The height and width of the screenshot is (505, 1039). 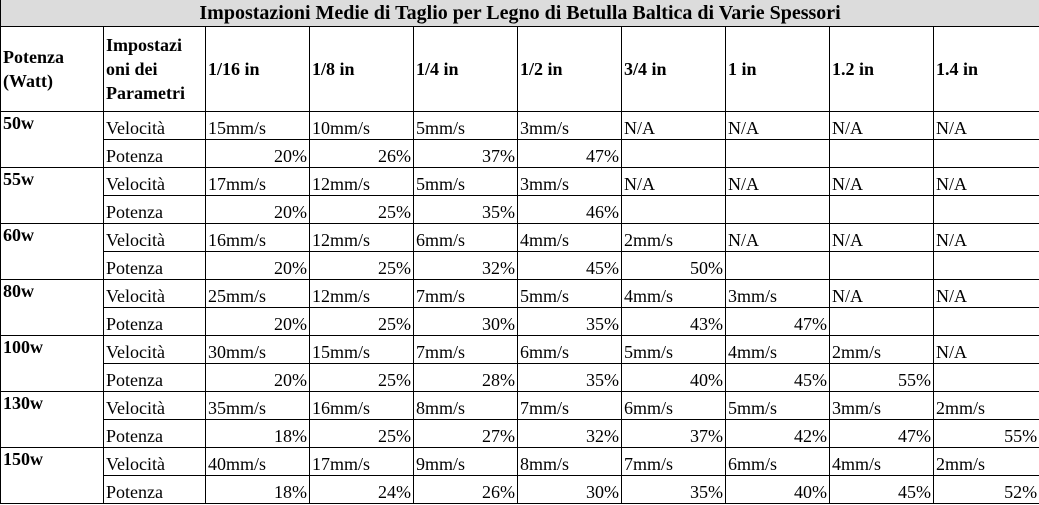 What do you see at coordinates (52, 251) in the screenshot?
I see `wattage-cell: 60w` at bounding box center [52, 251].